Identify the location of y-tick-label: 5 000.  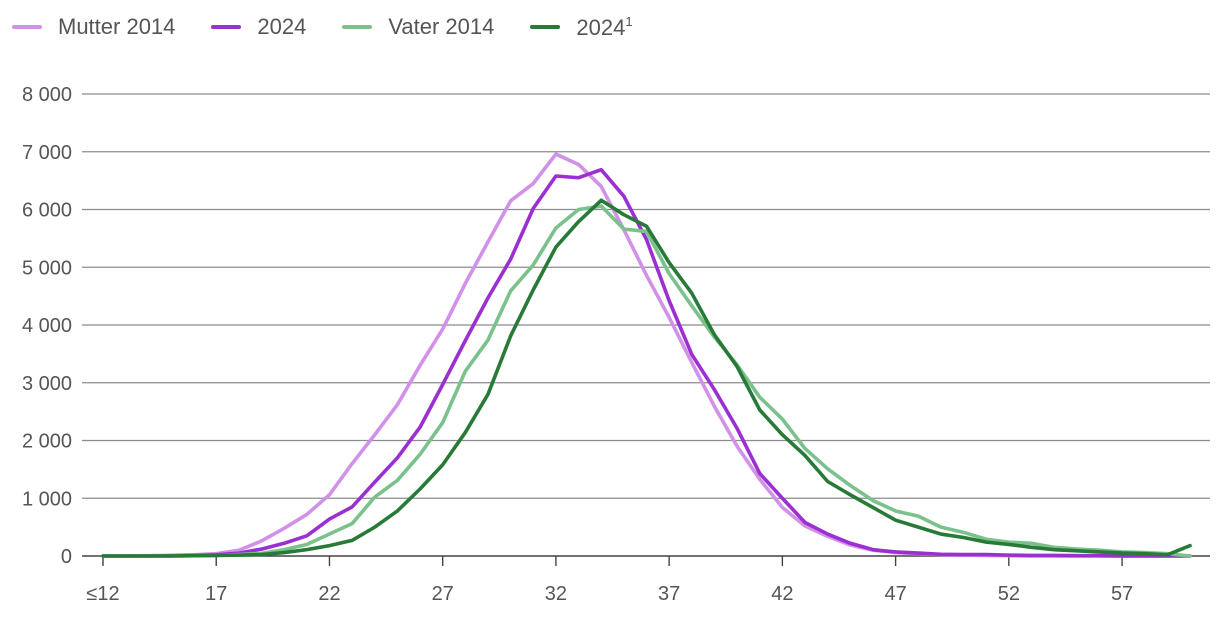
(47, 268).